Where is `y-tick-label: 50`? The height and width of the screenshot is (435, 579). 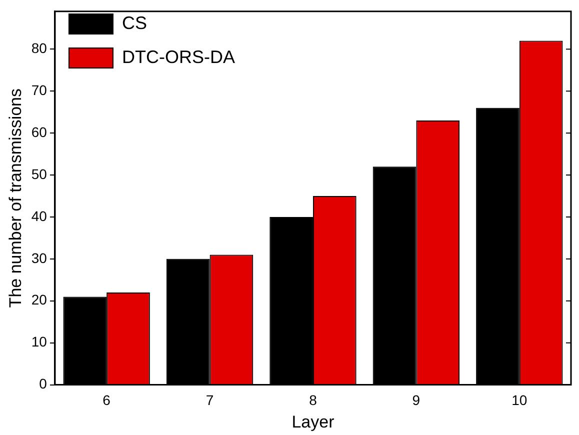
y-tick-label: 50 is located at coordinates (39, 174).